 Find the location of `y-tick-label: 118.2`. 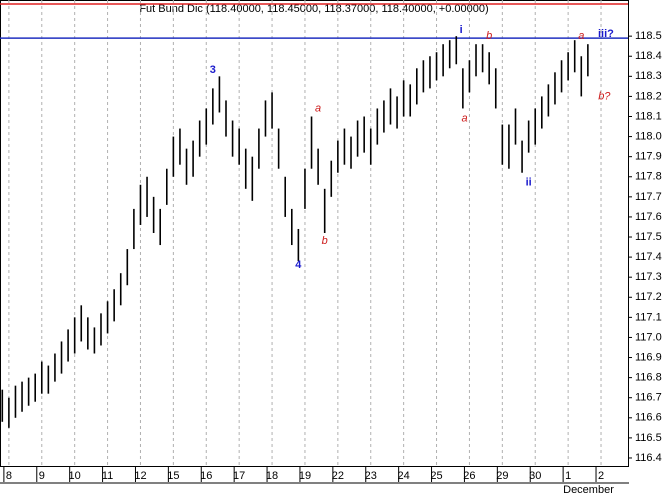

y-tick-label: 118.2 is located at coordinates (648, 96).